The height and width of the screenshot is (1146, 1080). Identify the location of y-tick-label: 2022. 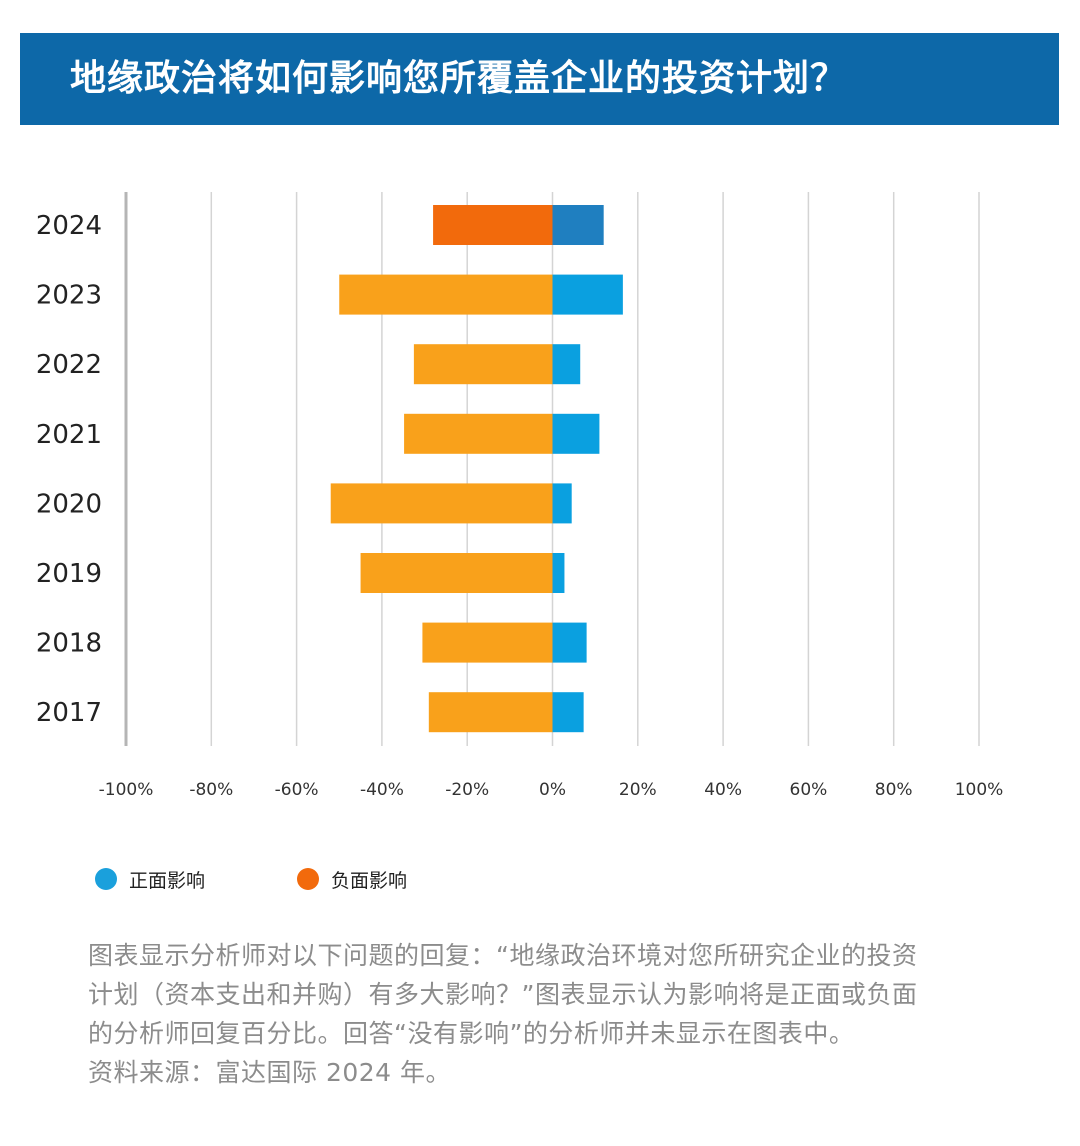
(69, 365).